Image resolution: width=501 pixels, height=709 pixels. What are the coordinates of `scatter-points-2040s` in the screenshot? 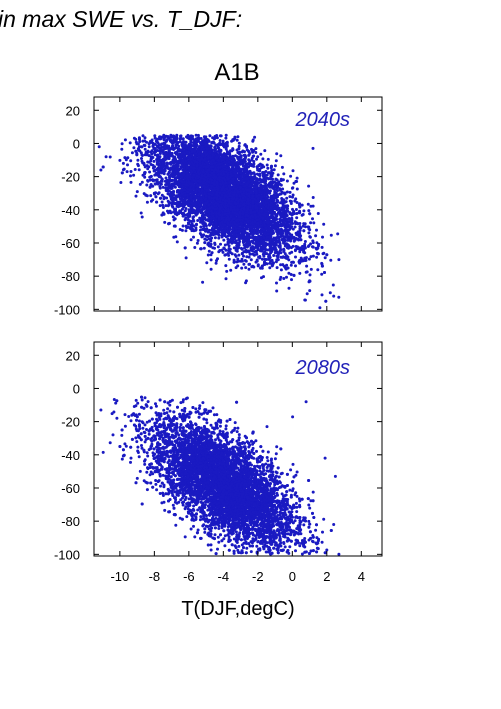 It's located at (219, 221).